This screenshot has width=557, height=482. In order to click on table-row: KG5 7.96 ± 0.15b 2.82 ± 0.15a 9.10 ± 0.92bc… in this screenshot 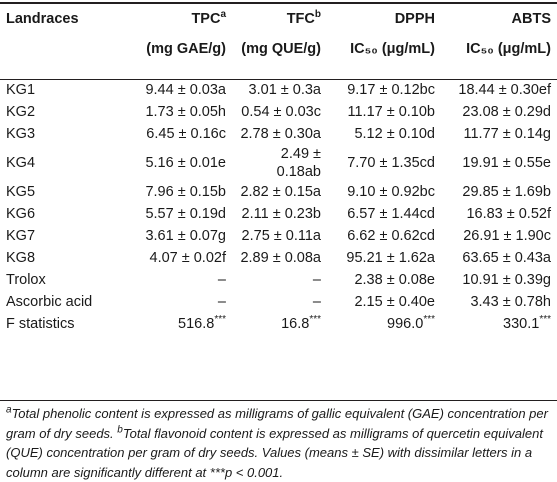, I will do `click(278, 192)`.